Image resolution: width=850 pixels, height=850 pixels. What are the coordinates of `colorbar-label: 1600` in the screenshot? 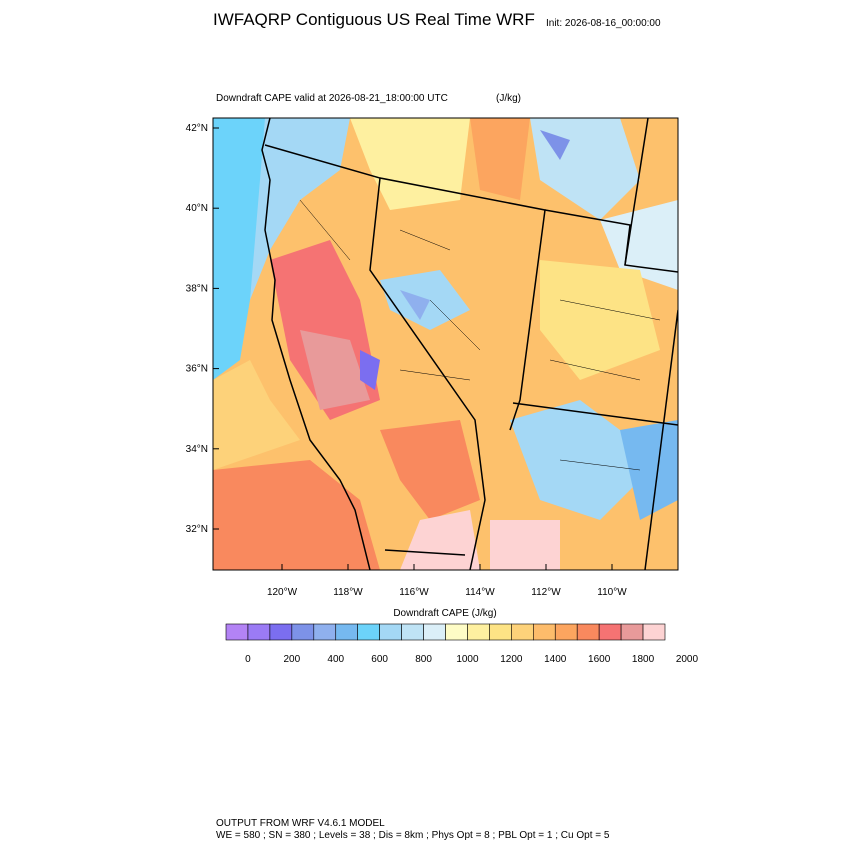 It's located at (599, 659).